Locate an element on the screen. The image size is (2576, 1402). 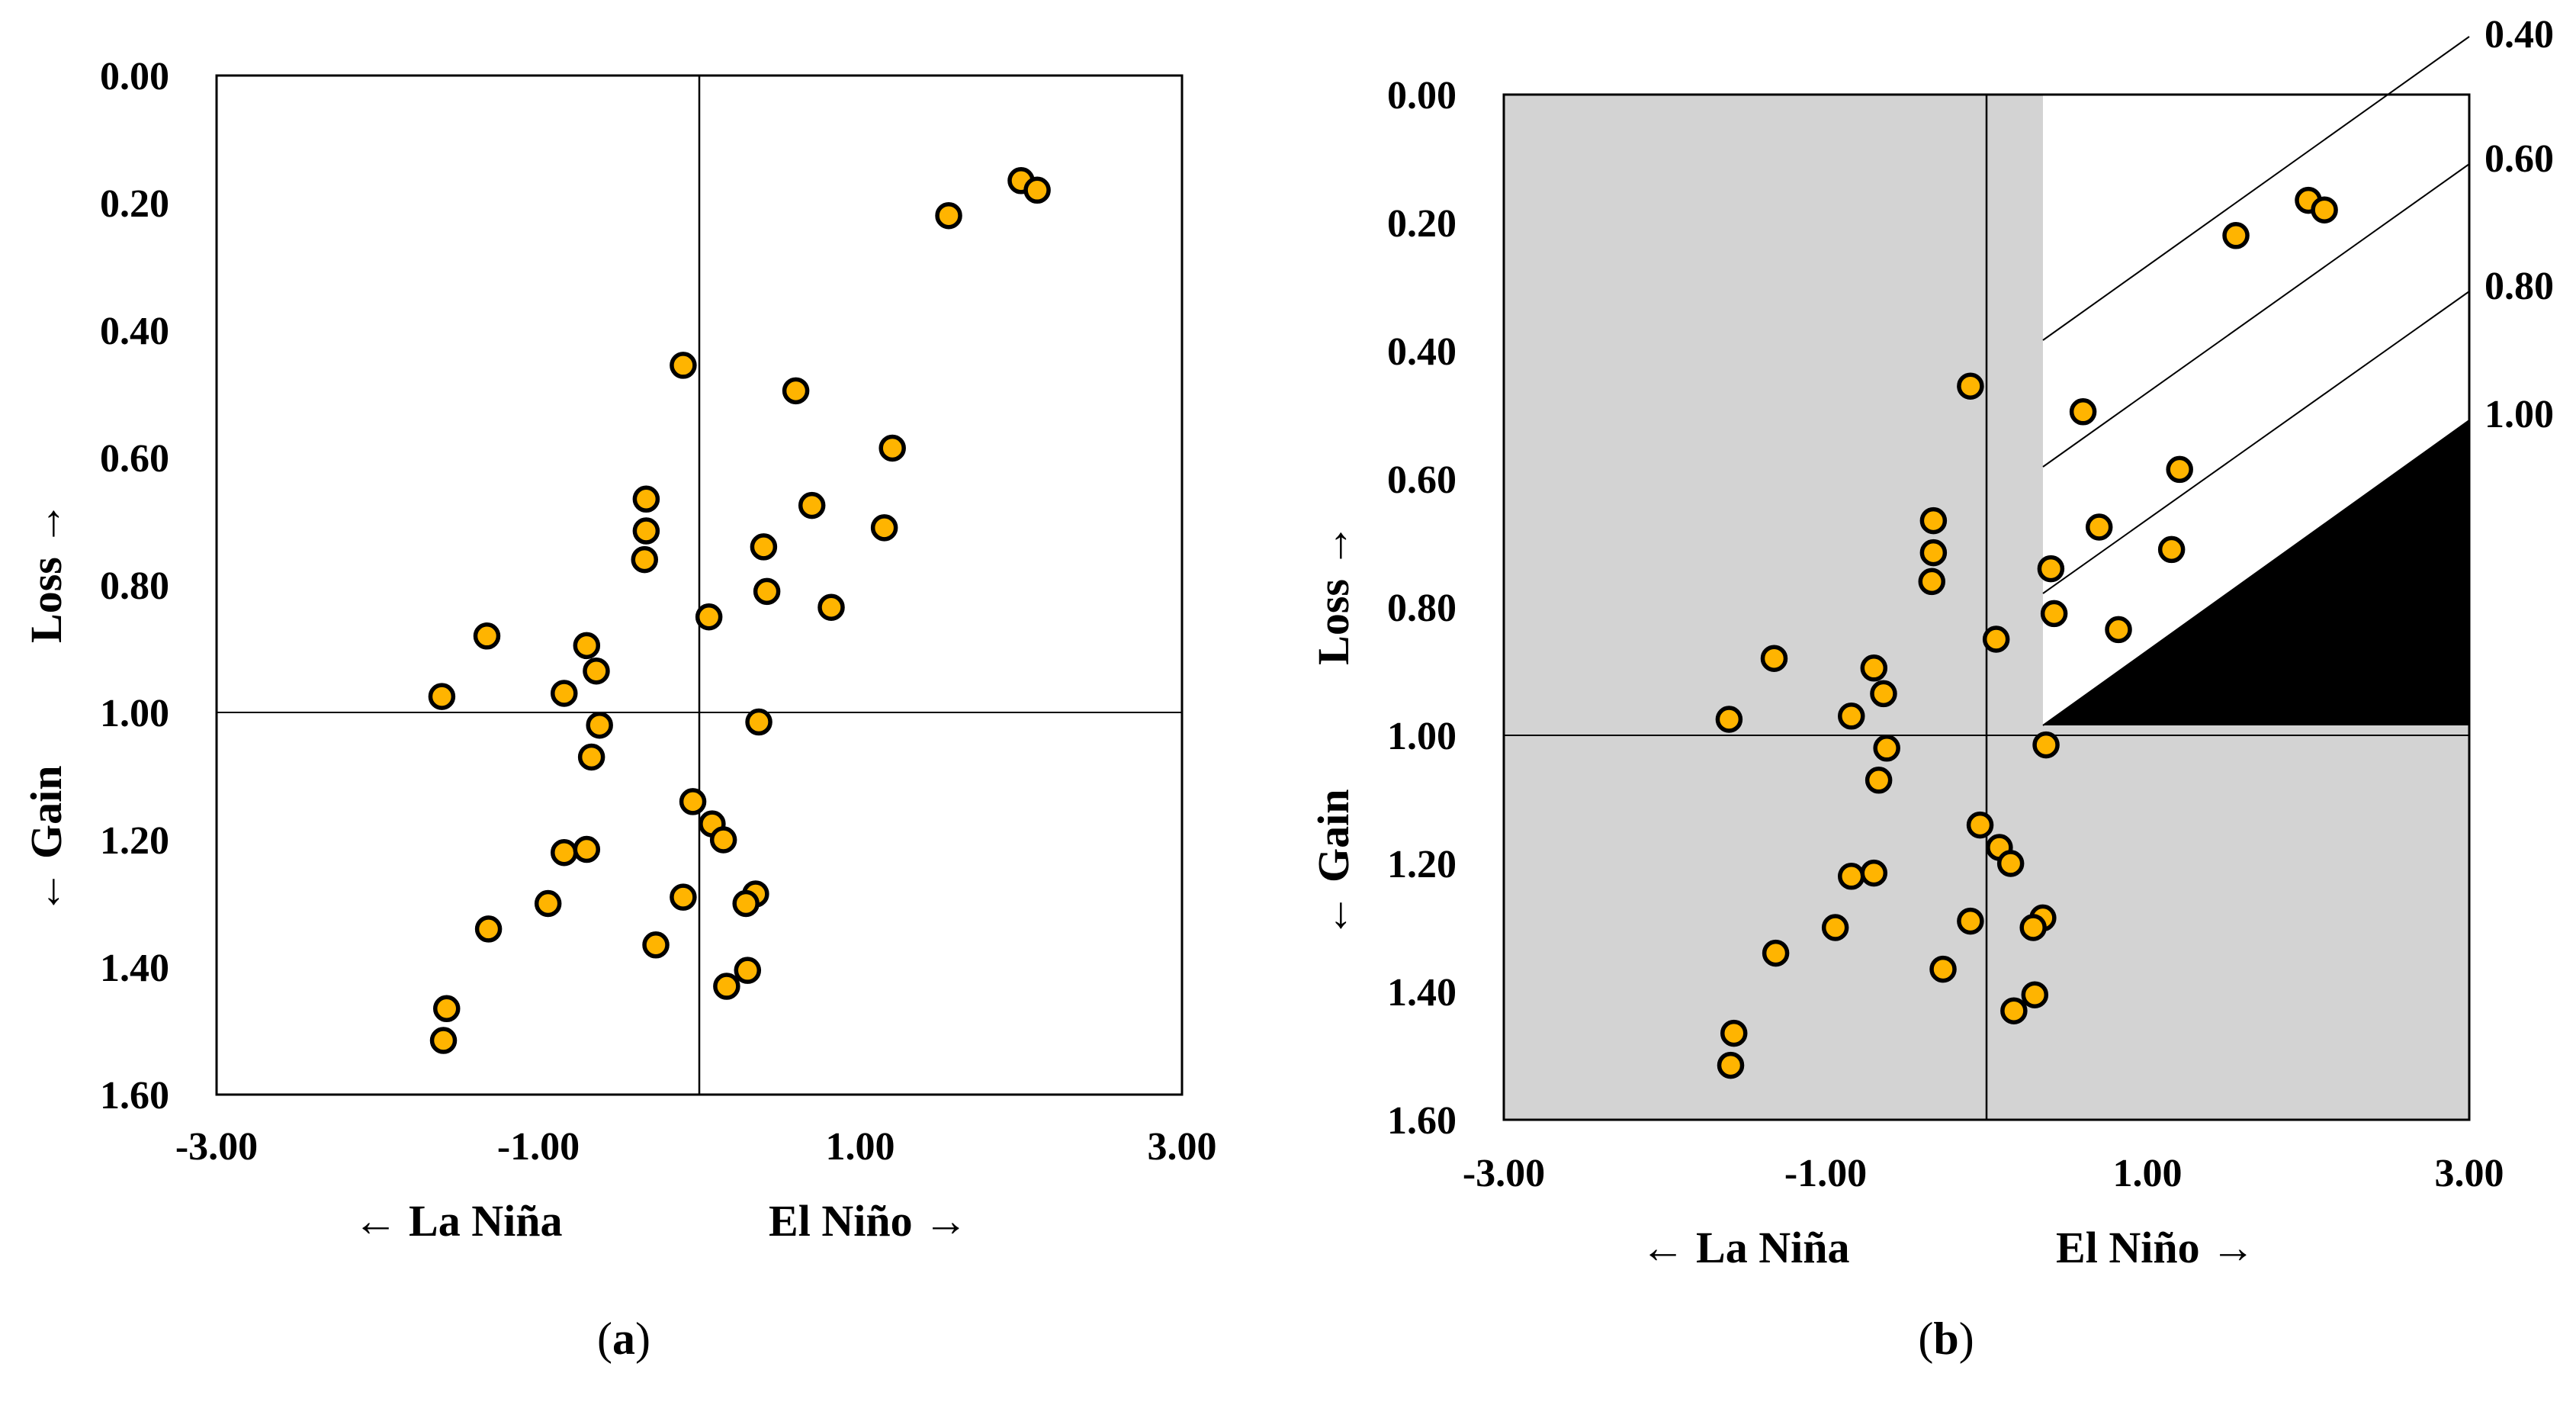
ratio-line-1.00 is located at coordinates (2256, 573).